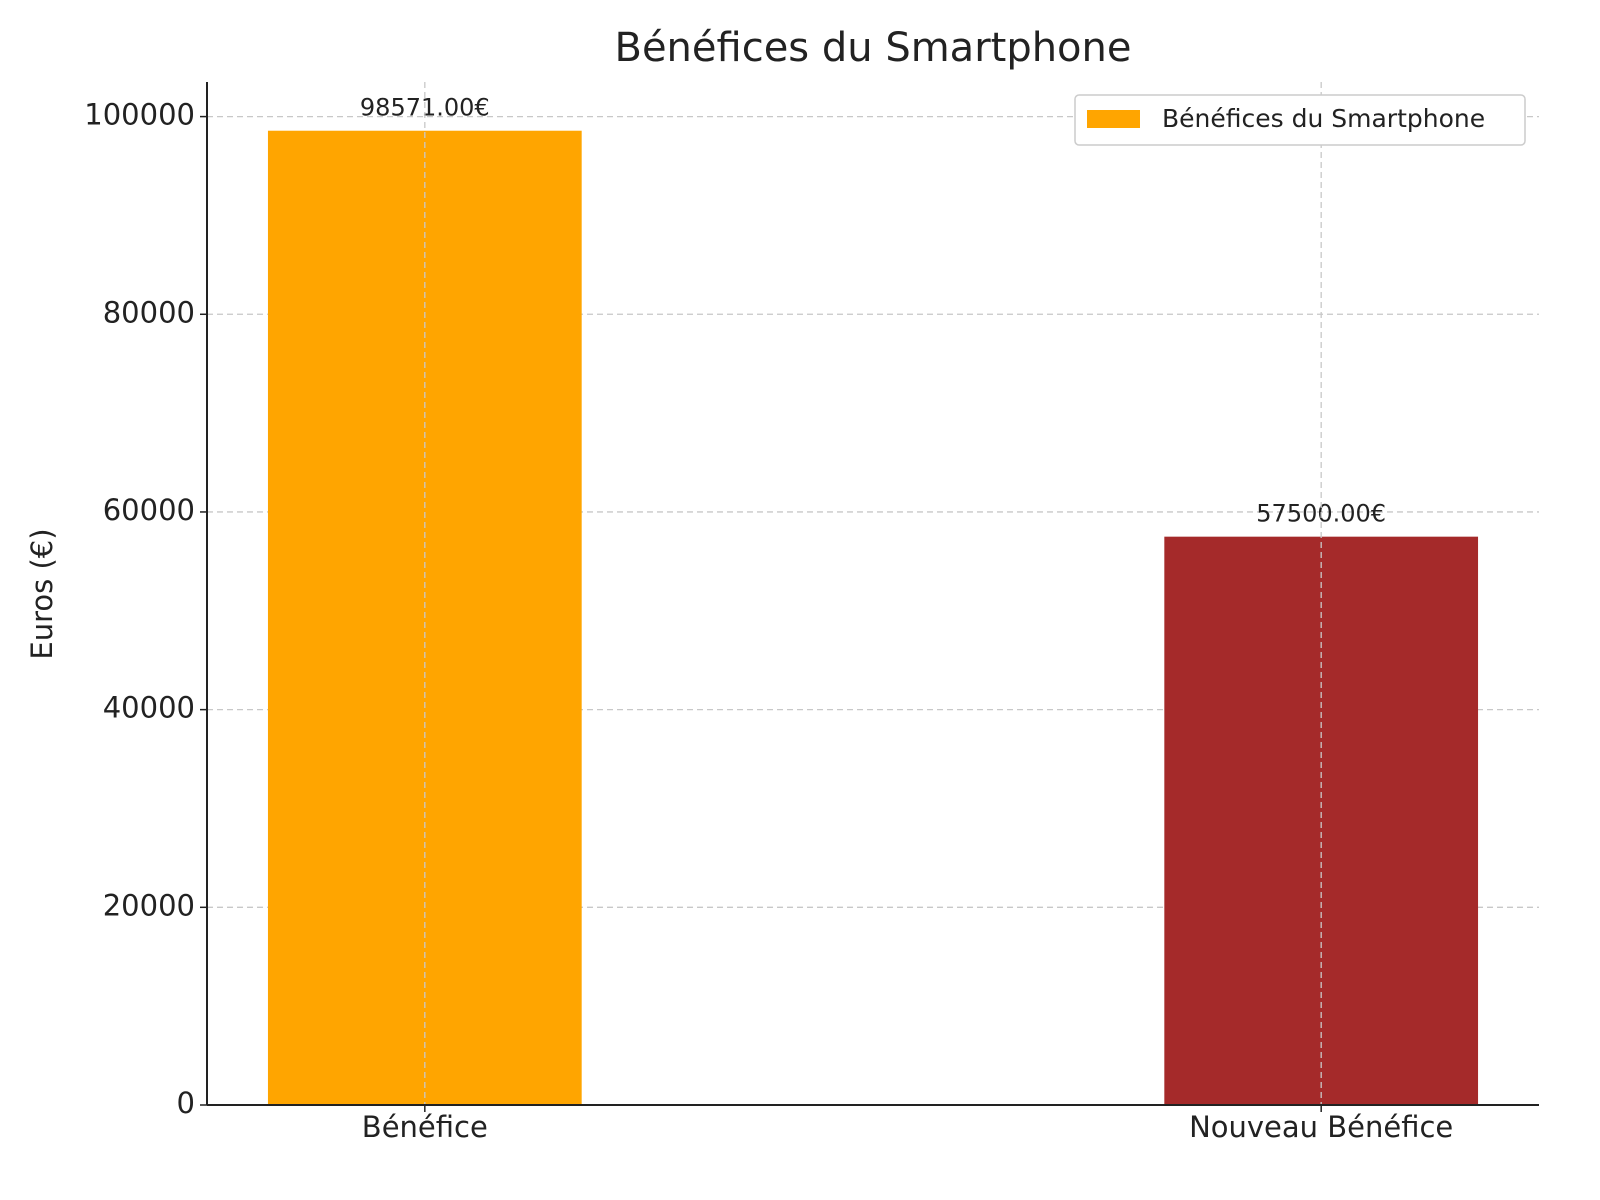 The height and width of the screenshot is (1200, 1600). I want to click on y-tick-label: 60000, so click(149, 510).